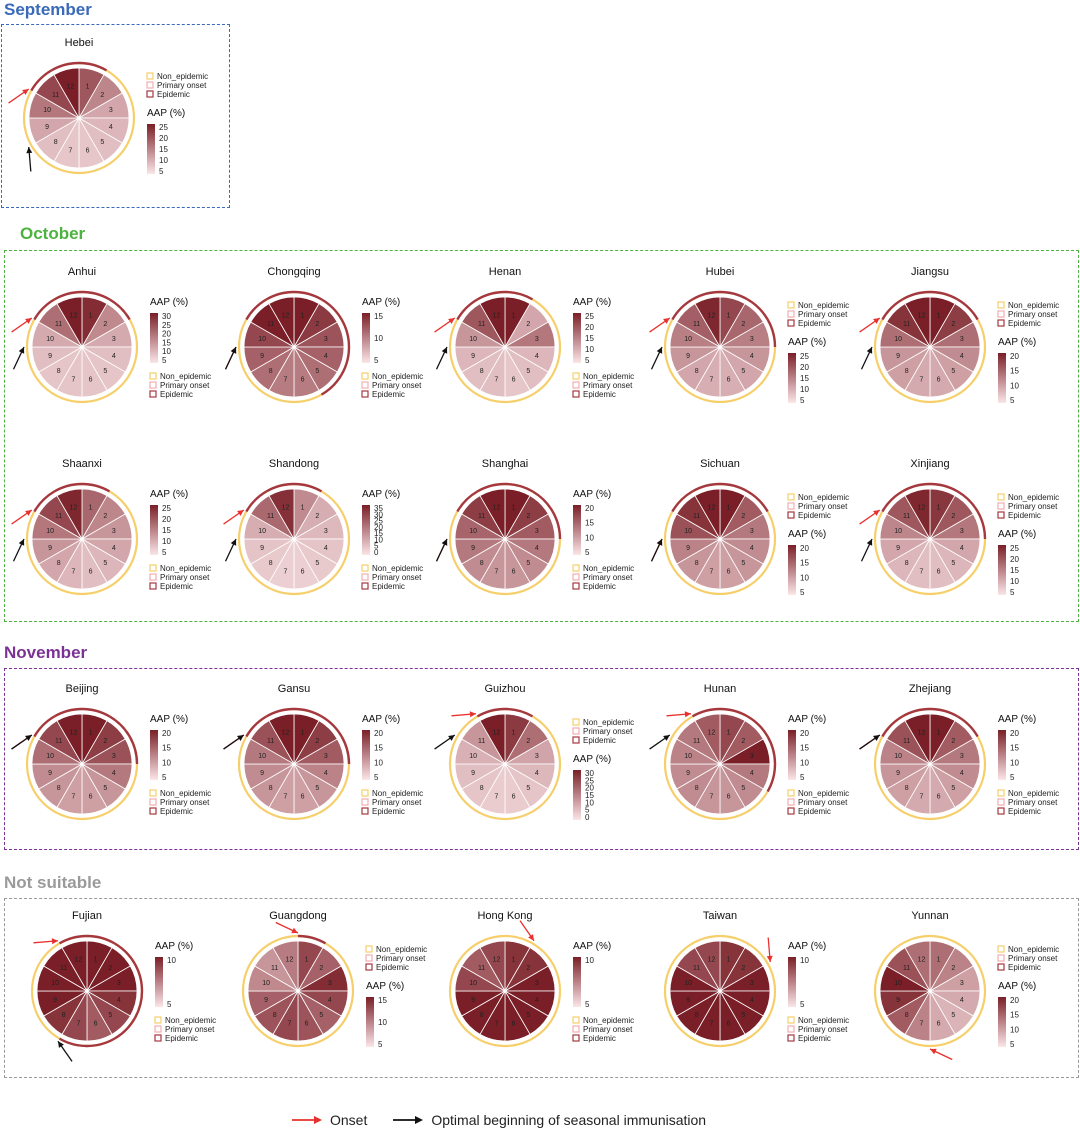 This screenshot has height=1133, width=1080. I want to click on legend-label-non: Non_epidemic, so click(397, 568).